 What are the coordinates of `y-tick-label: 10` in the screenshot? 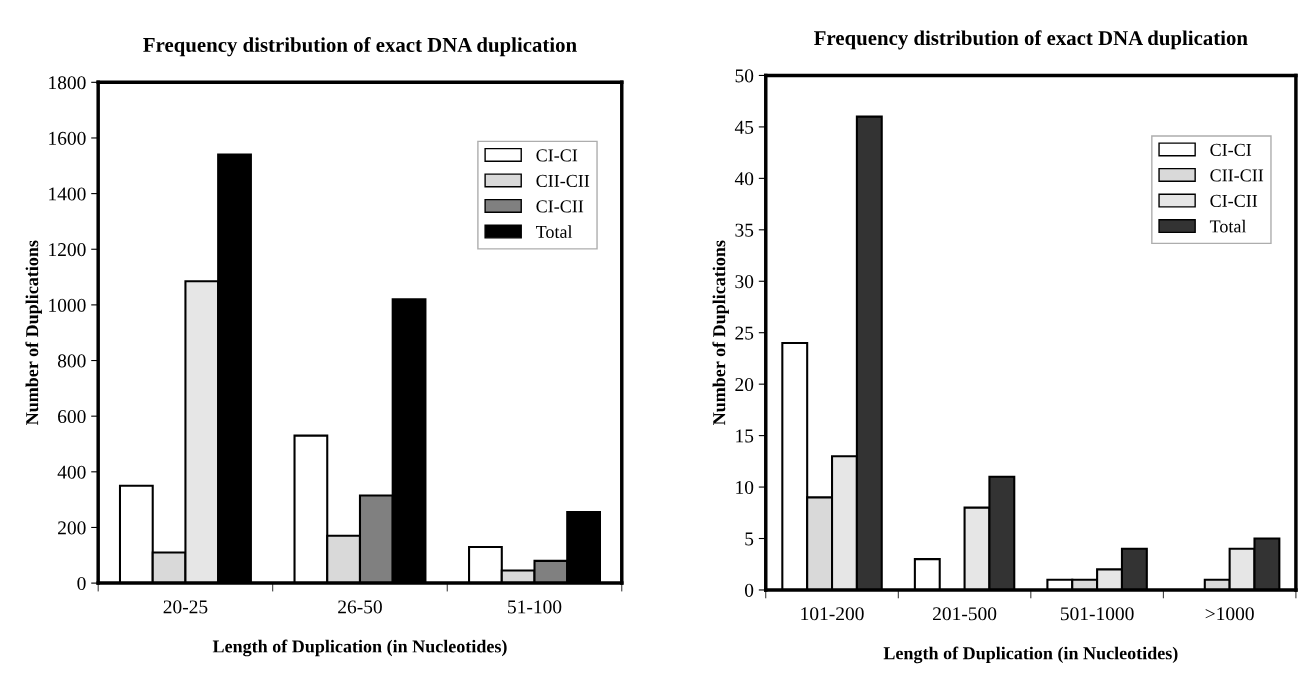 It's located at (745, 487).